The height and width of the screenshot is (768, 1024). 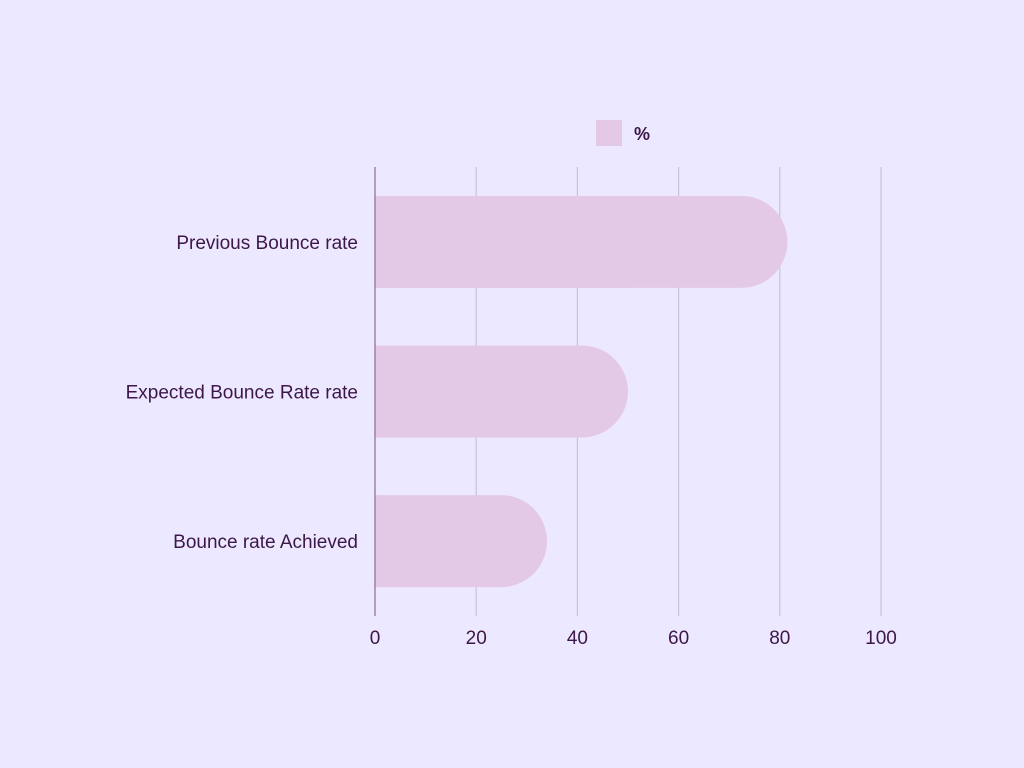 What do you see at coordinates (881, 638) in the screenshot?
I see `x-tick-label: 100` at bounding box center [881, 638].